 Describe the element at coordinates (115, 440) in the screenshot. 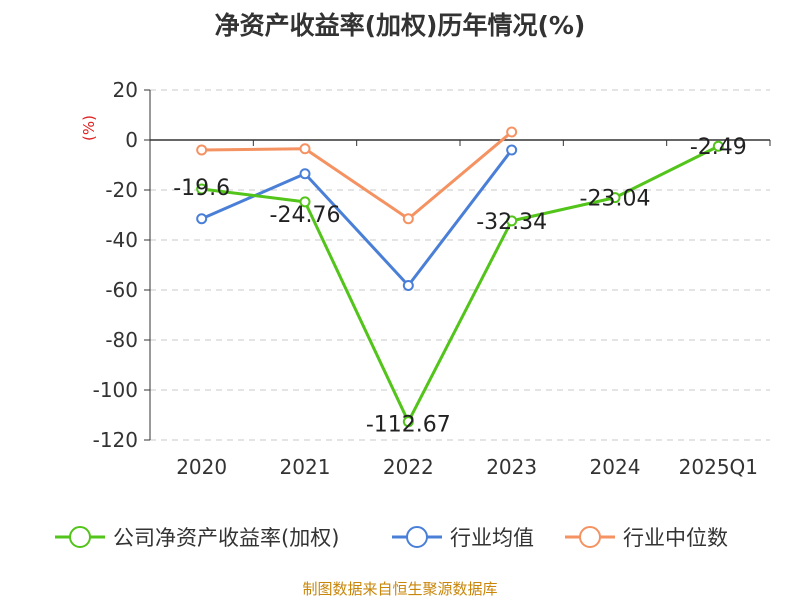

I see `y-tick-label: -120` at that location.